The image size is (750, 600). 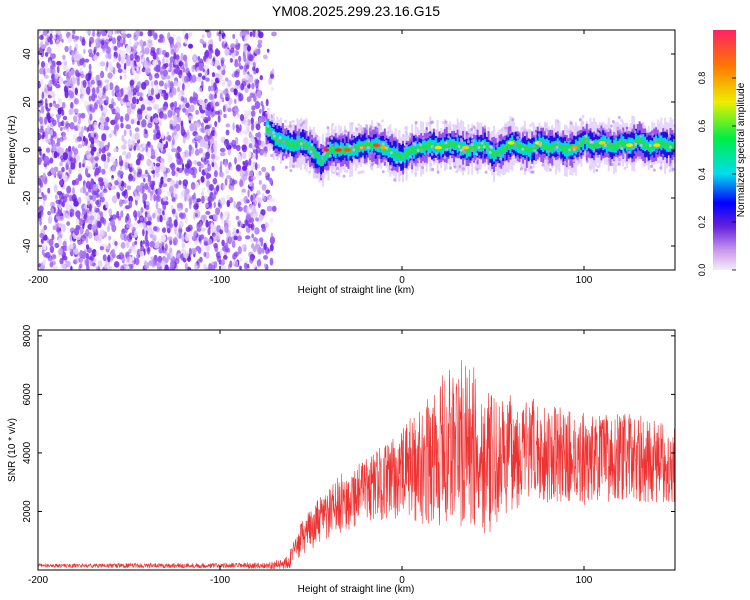 I want to click on colorbar-tick-label: 0.4, so click(x=702, y=174).